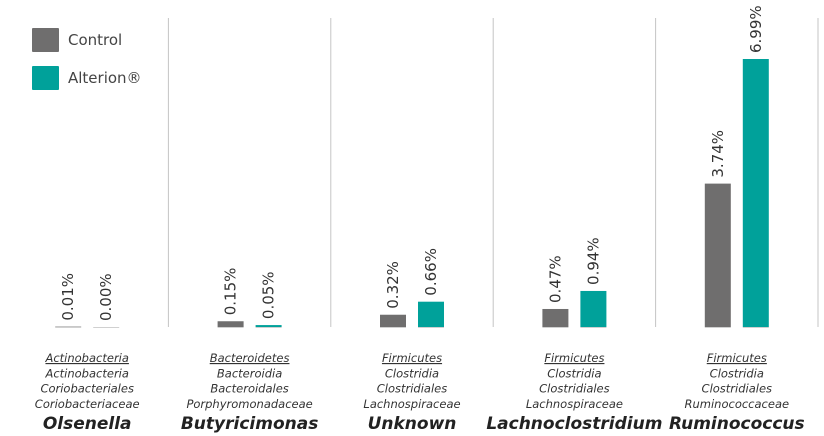 This screenshot has width=824, height=436. Describe the element at coordinates (95, 40) in the screenshot. I see `legend-label: Control` at that location.